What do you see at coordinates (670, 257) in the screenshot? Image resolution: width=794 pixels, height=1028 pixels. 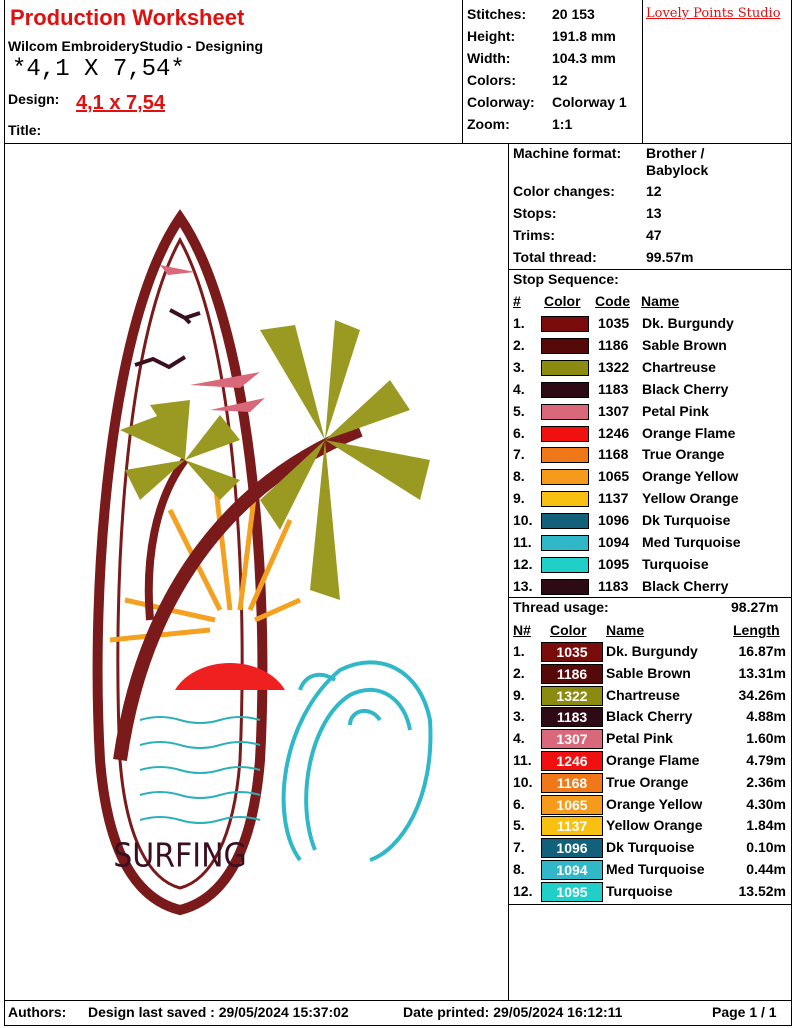 I see `machine-value: 99.57m` at bounding box center [670, 257].